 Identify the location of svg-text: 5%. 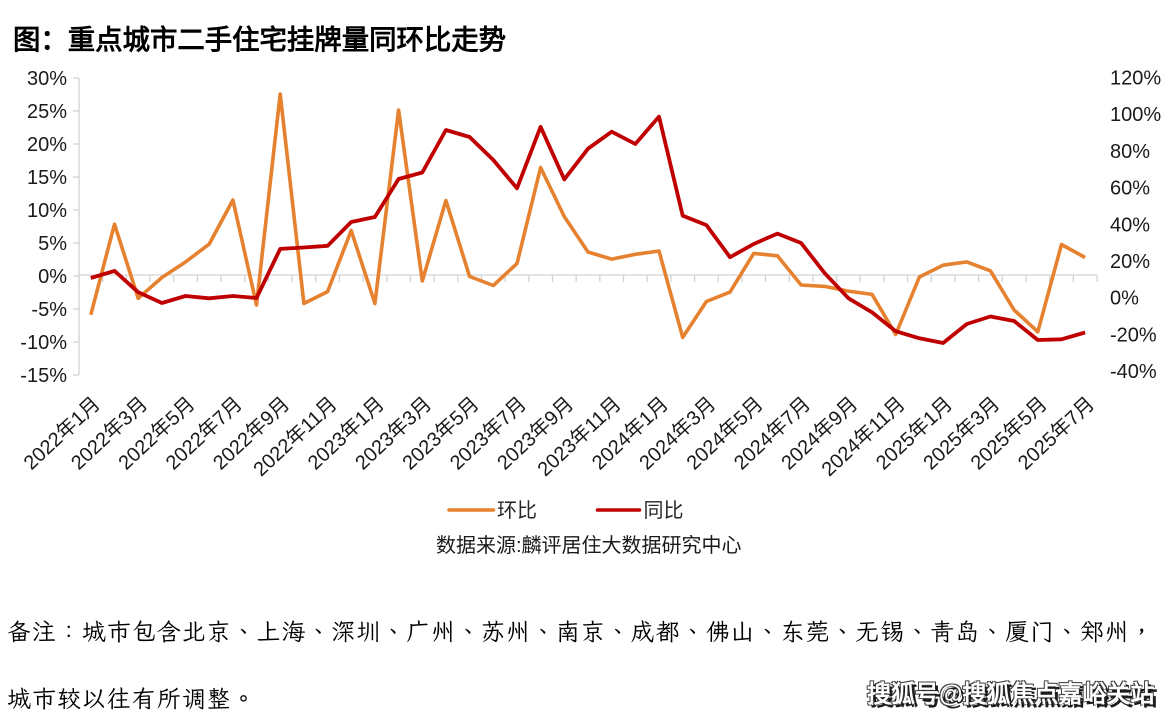
(52, 244).